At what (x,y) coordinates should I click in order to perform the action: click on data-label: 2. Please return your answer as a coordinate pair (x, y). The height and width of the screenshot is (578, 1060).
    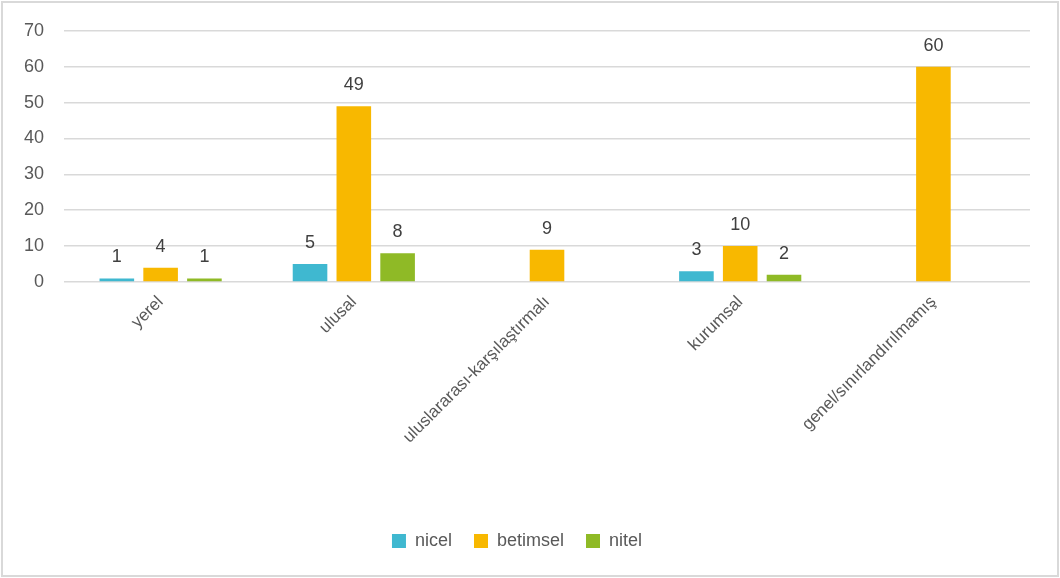
    Looking at the image, I should click on (784, 252).